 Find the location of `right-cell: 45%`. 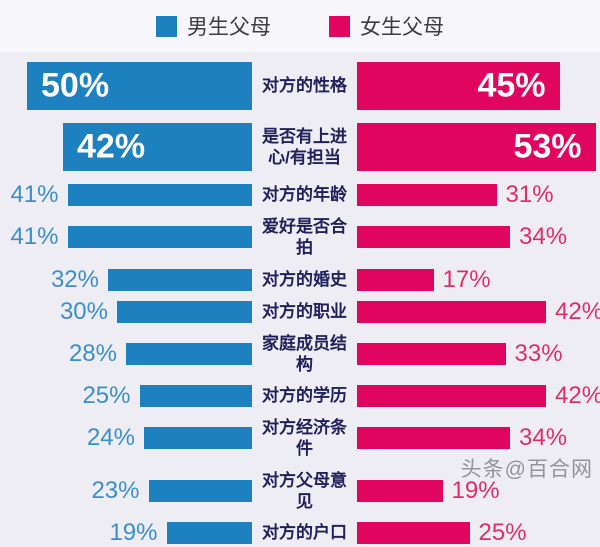

right-cell: 45% is located at coordinates (478, 86).